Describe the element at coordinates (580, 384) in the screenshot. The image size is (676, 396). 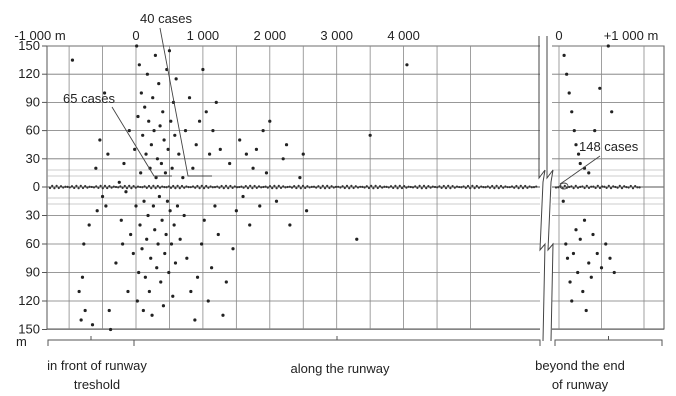
I see `region-label-beyond-line2: of runway` at that location.